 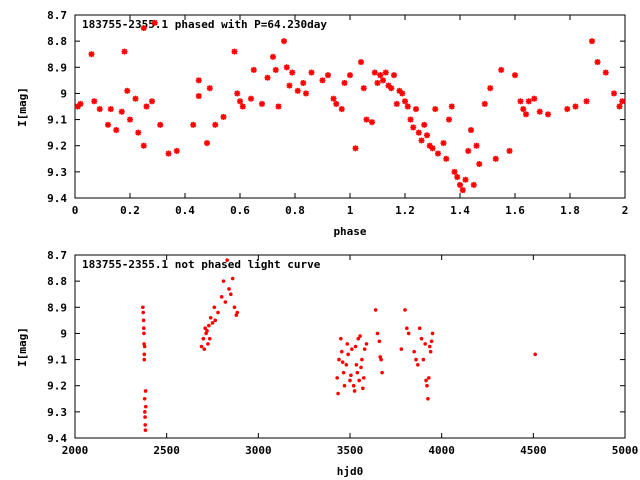 I want to click on y-tick-label-phased: 9.3, so click(x=57, y=172).